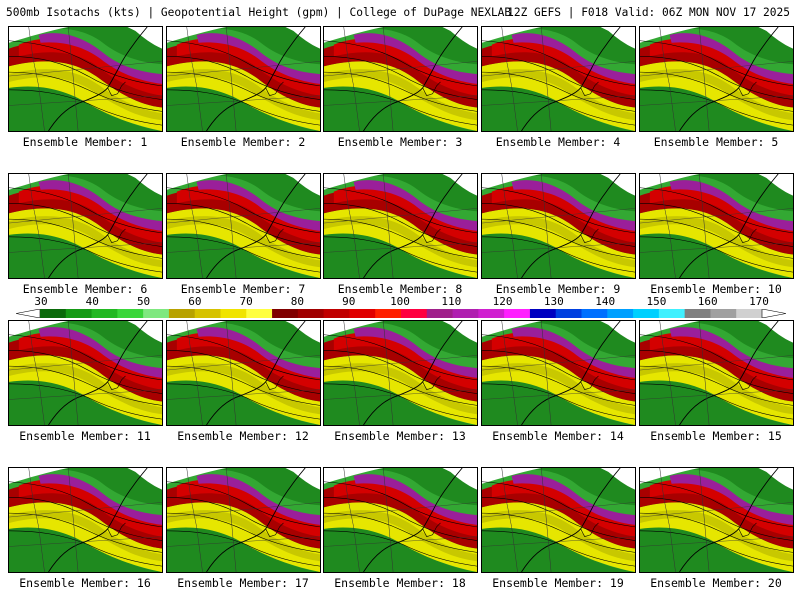  What do you see at coordinates (297, 301) in the screenshot?
I see `legend-tick-label: 80` at bounding box center [297, 301].